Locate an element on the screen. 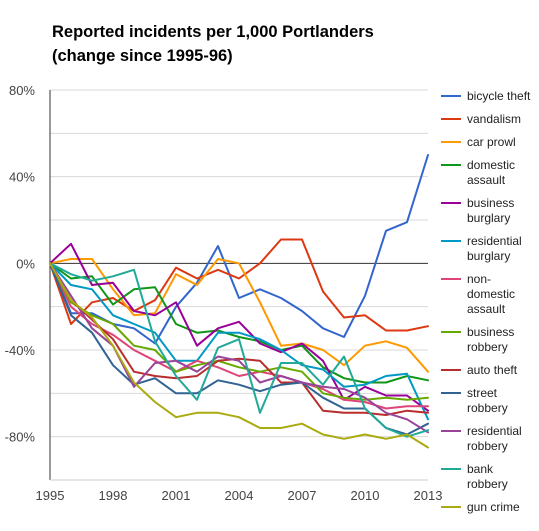 Image resolution: width=539 pixels, height=531 pixels. y-tick-label: -80% is located at coordinates (20, 437).